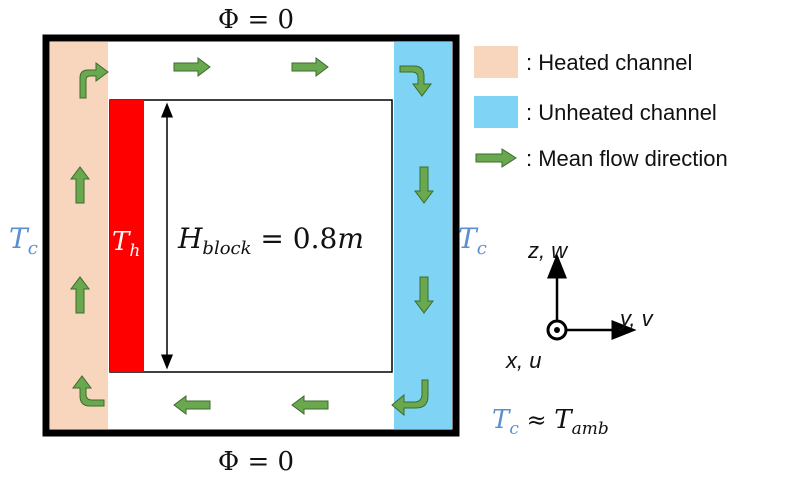 The height and width of the screenshot is (480, 788). What do you see at coordinates (496, 112) in the screenshot?
I see `unheated-swatch-icon` at bounding box center [496, 112].